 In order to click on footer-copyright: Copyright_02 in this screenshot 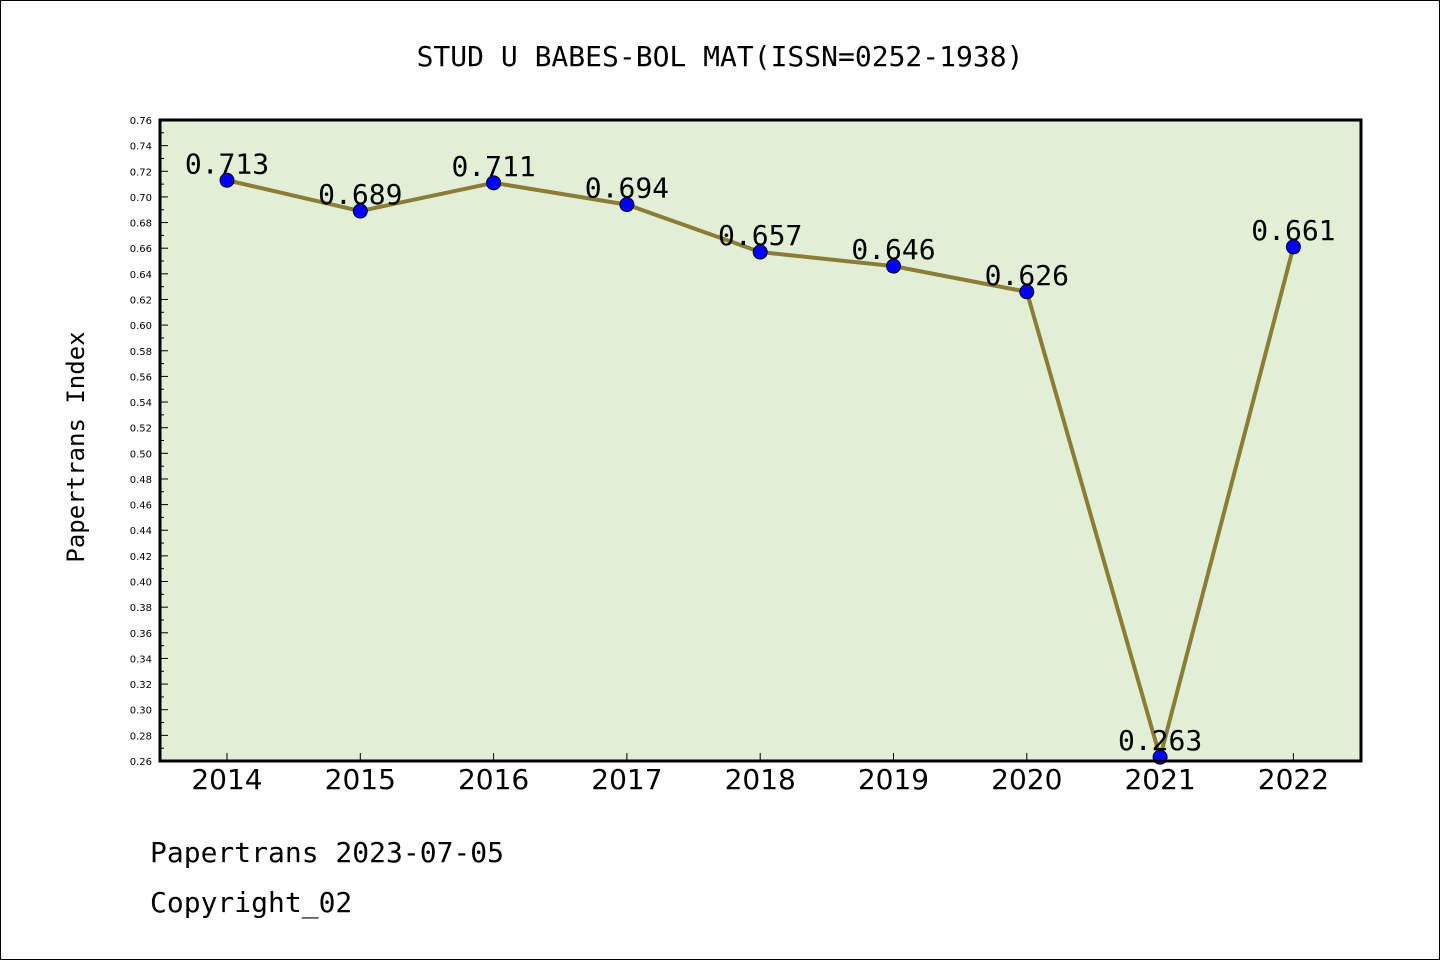, I will do `click(251, 902)`.